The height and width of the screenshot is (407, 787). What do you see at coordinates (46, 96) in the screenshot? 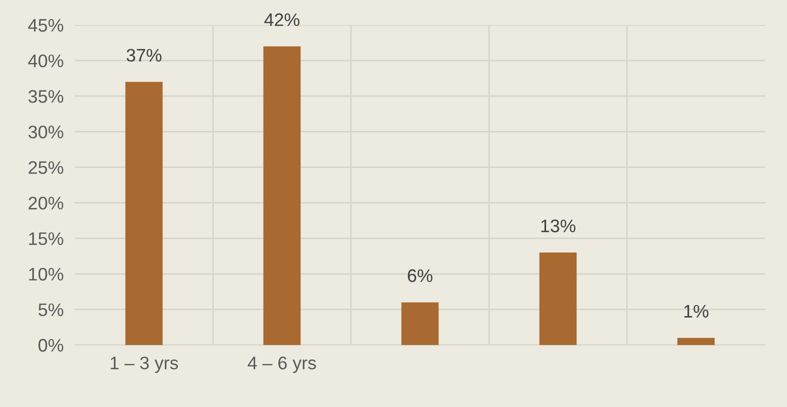
I see `y-tick-label: 35%` at bounding box center [46, 96].